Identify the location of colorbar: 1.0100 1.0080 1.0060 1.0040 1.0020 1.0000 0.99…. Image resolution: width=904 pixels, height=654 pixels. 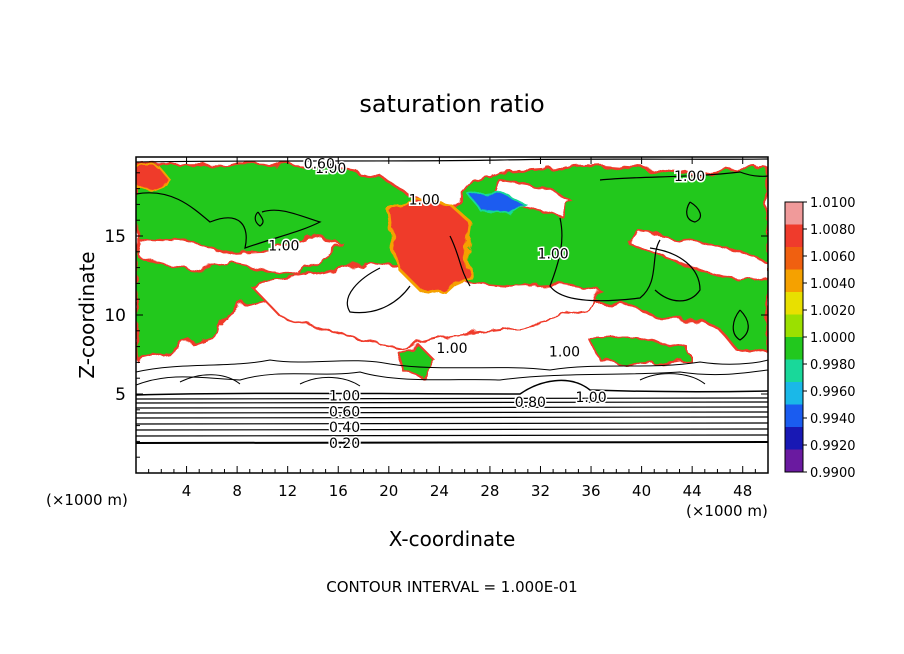
(820, 338).